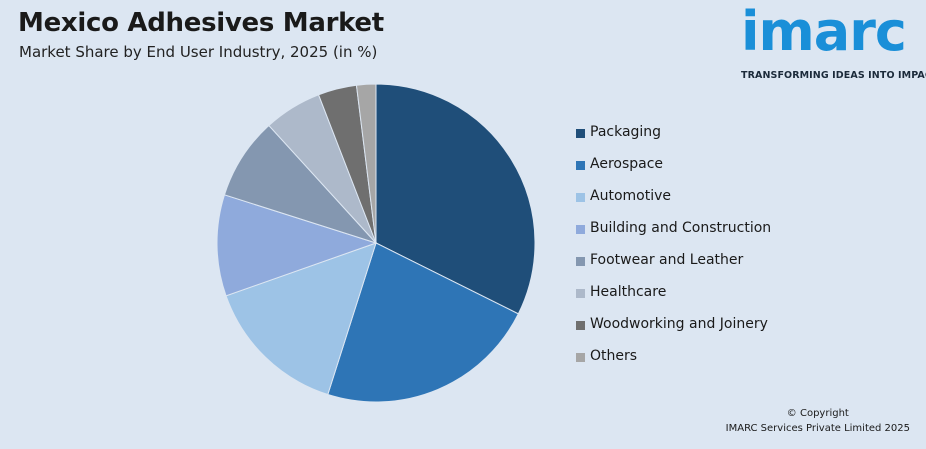  Describe the element at coordinates (681, 228) in the screenshot. I see `legend-label: Building and Construction` at that location.